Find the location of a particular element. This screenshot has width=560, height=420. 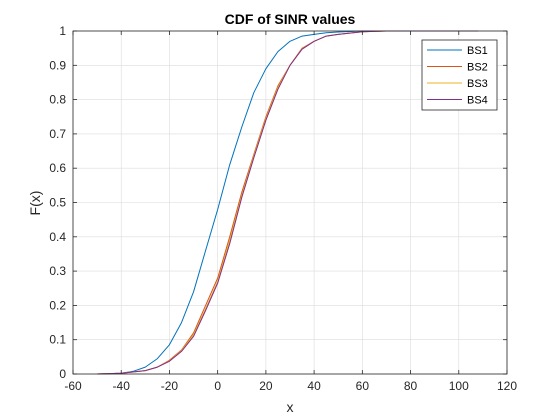

y-axis-label: F(x) is located at coordinates (35, 203).